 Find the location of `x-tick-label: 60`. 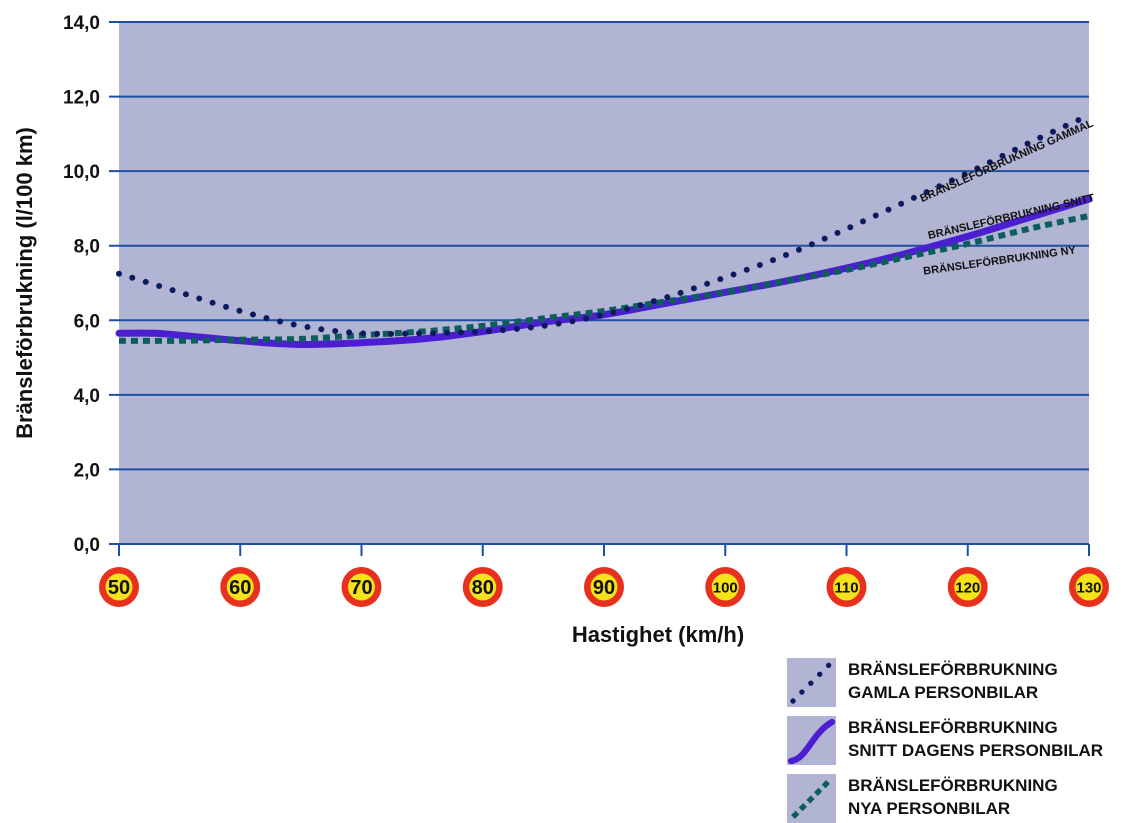

x-tick-label: 60 is located at coordinates (240, 588).